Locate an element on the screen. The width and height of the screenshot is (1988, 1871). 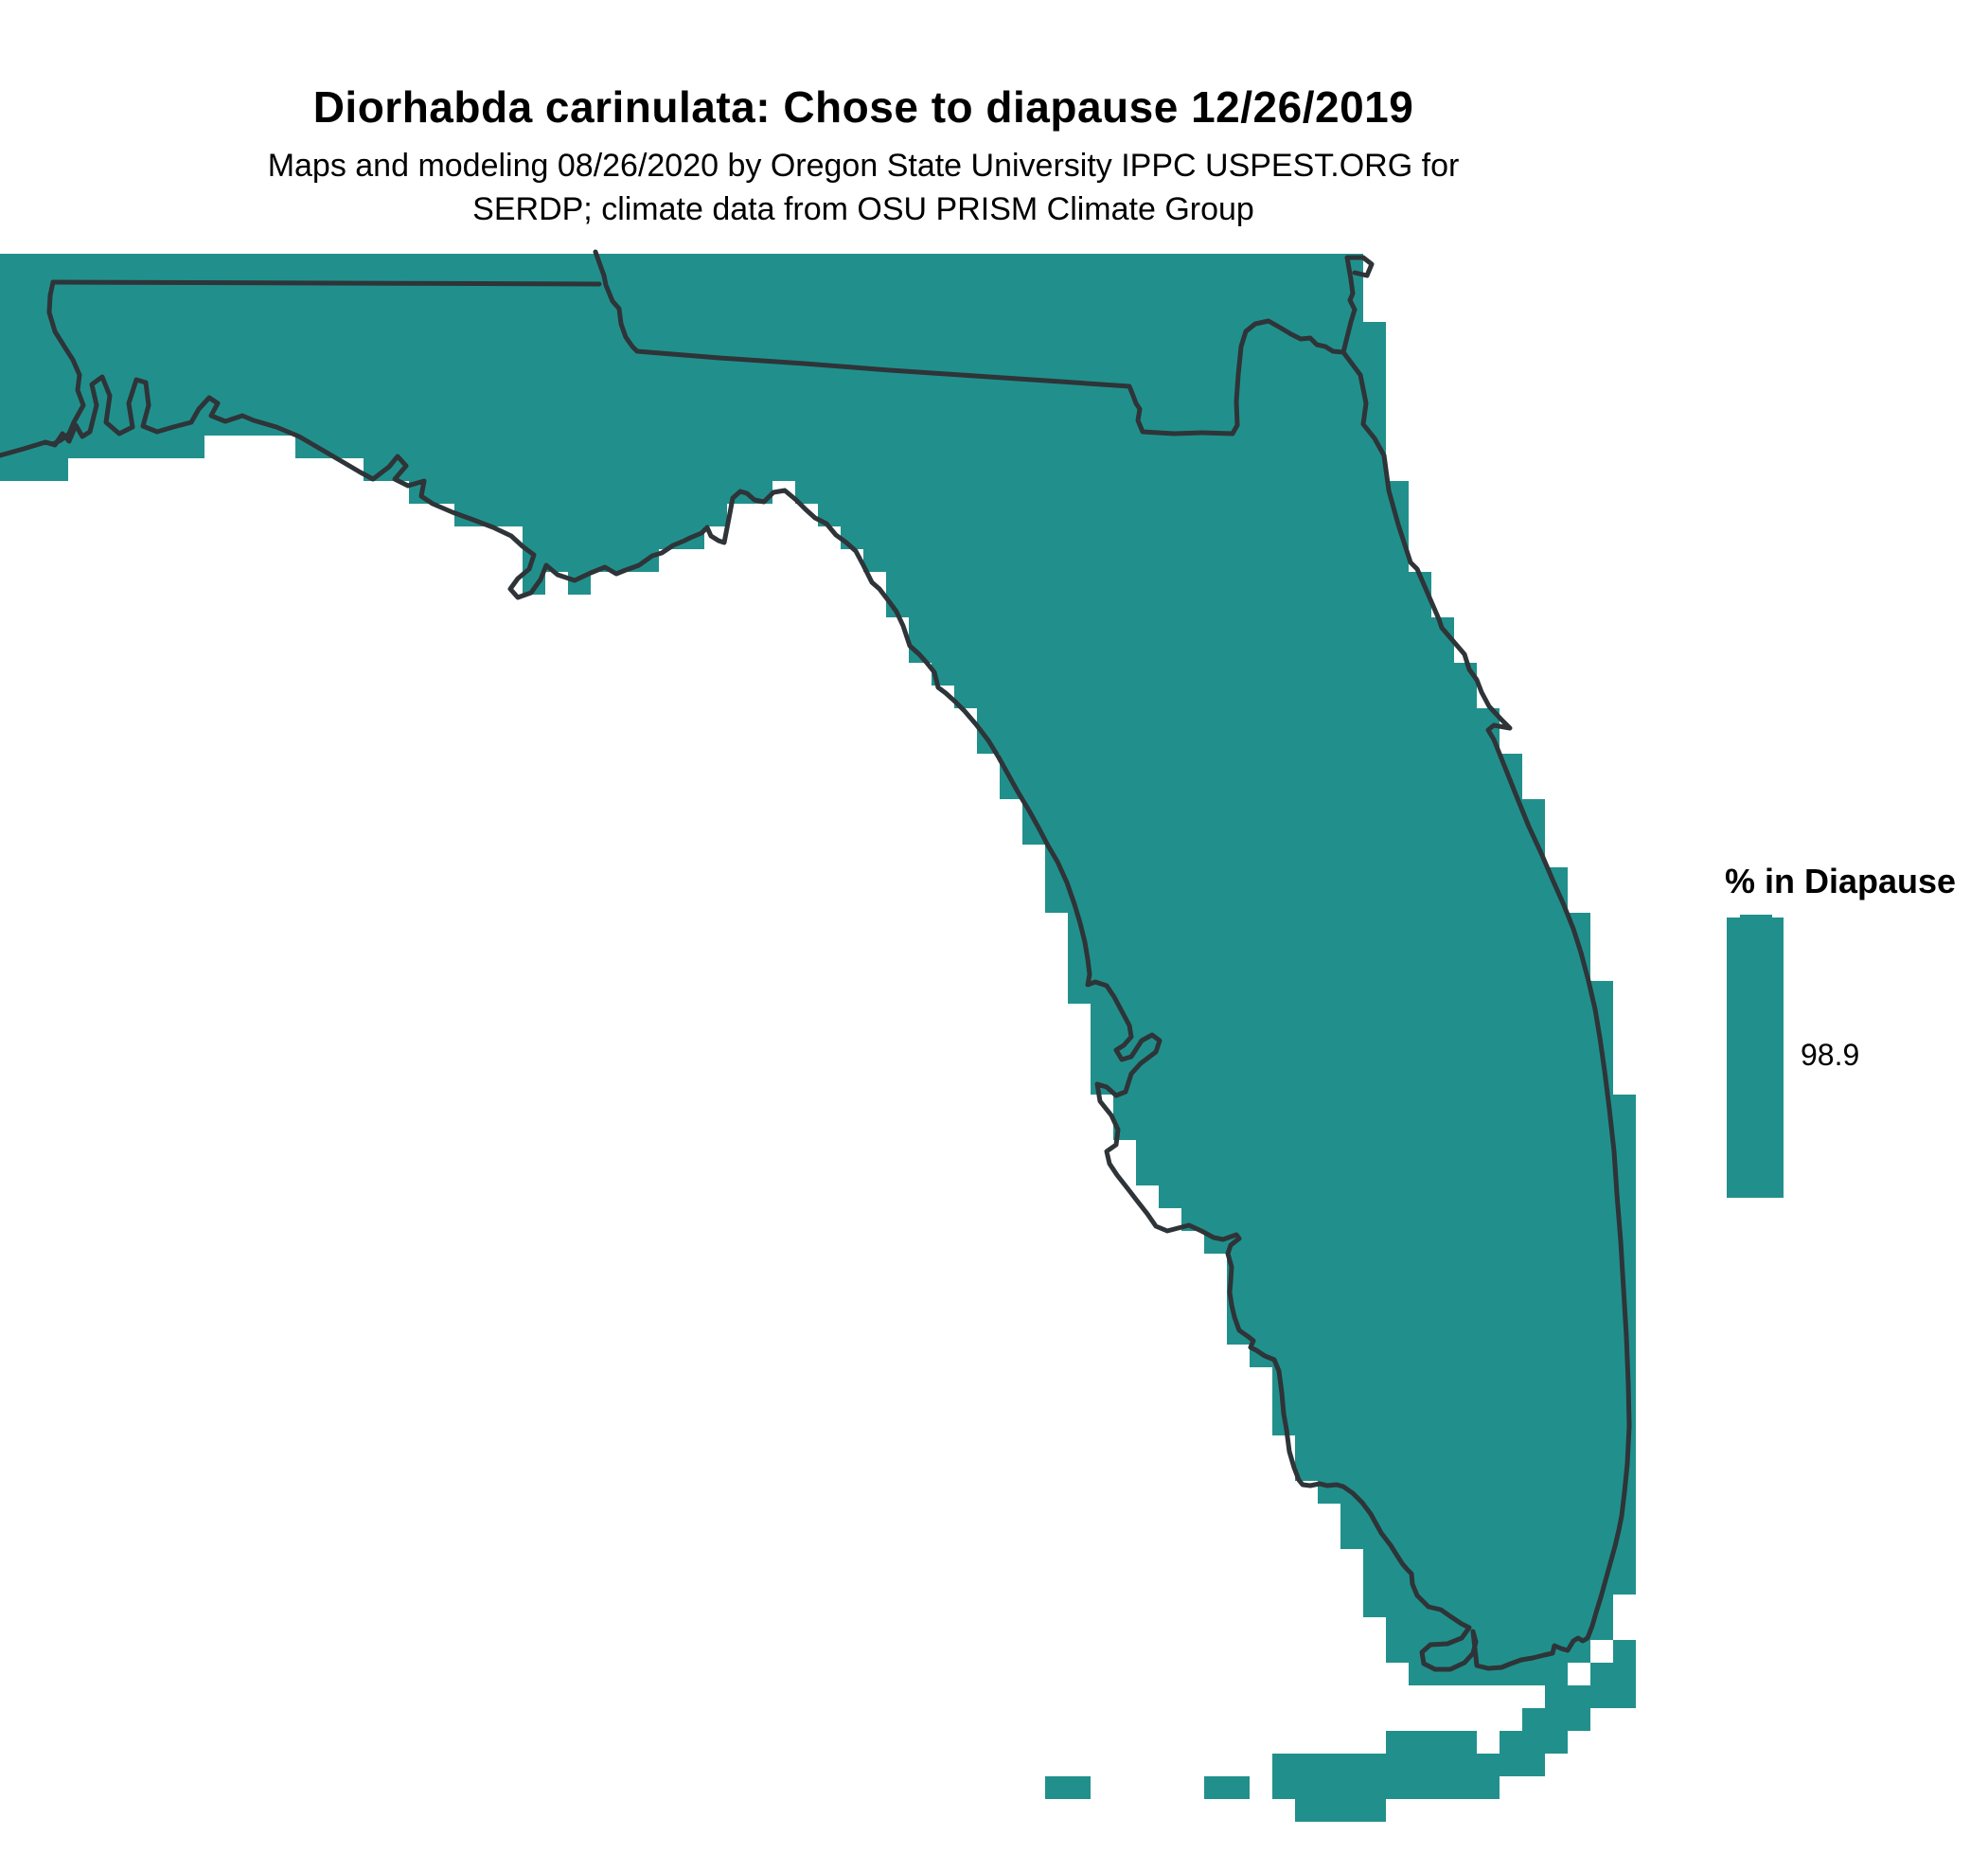
legend-title: % in Diapause is located at coordinates (1841, 881).